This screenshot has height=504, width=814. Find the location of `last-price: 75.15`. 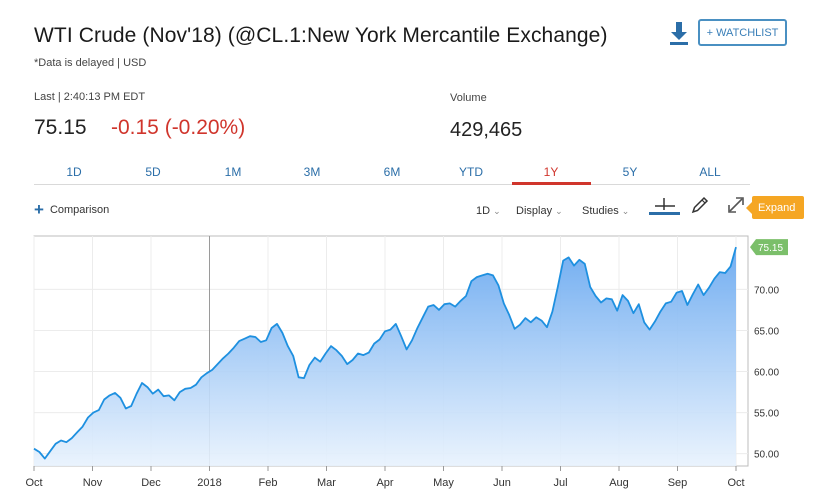

last-price: 75.15 is located at coordinates (60, 127).